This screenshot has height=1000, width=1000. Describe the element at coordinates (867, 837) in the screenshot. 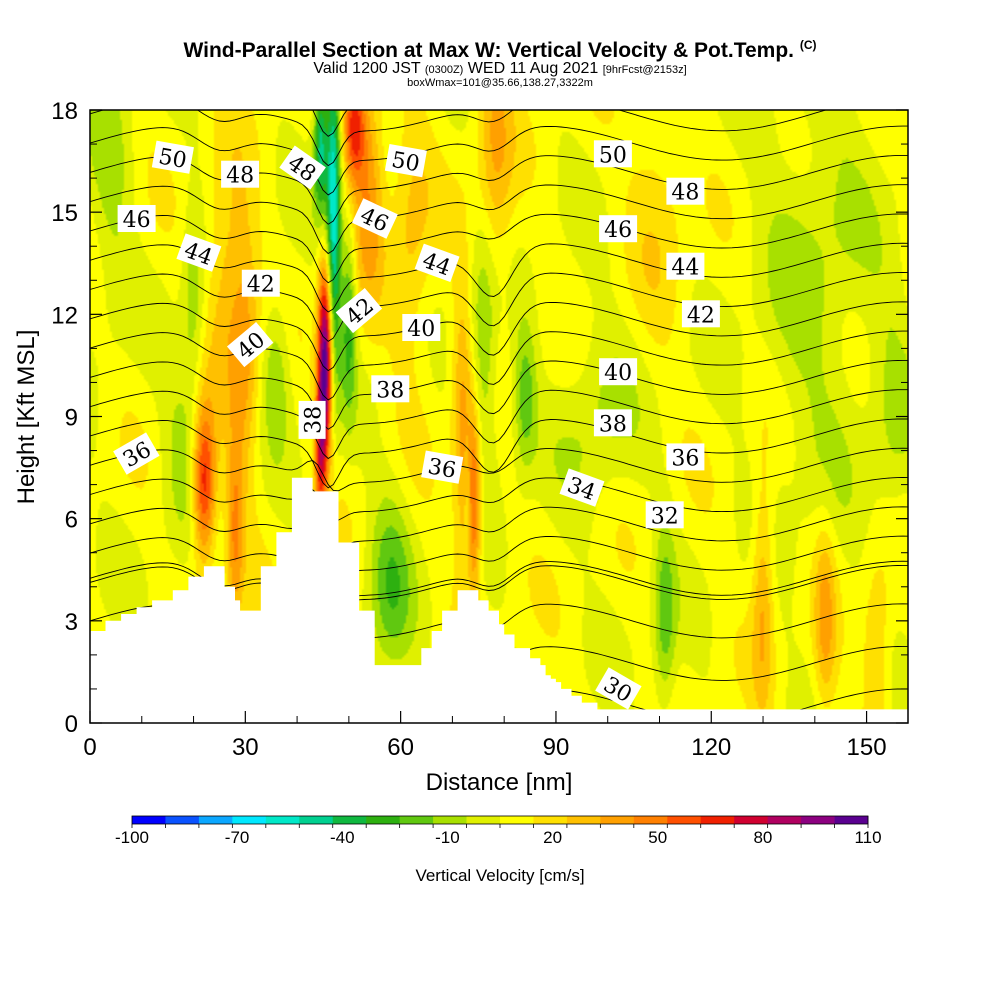

I see `colorbar-tick-label: 110` at that location.